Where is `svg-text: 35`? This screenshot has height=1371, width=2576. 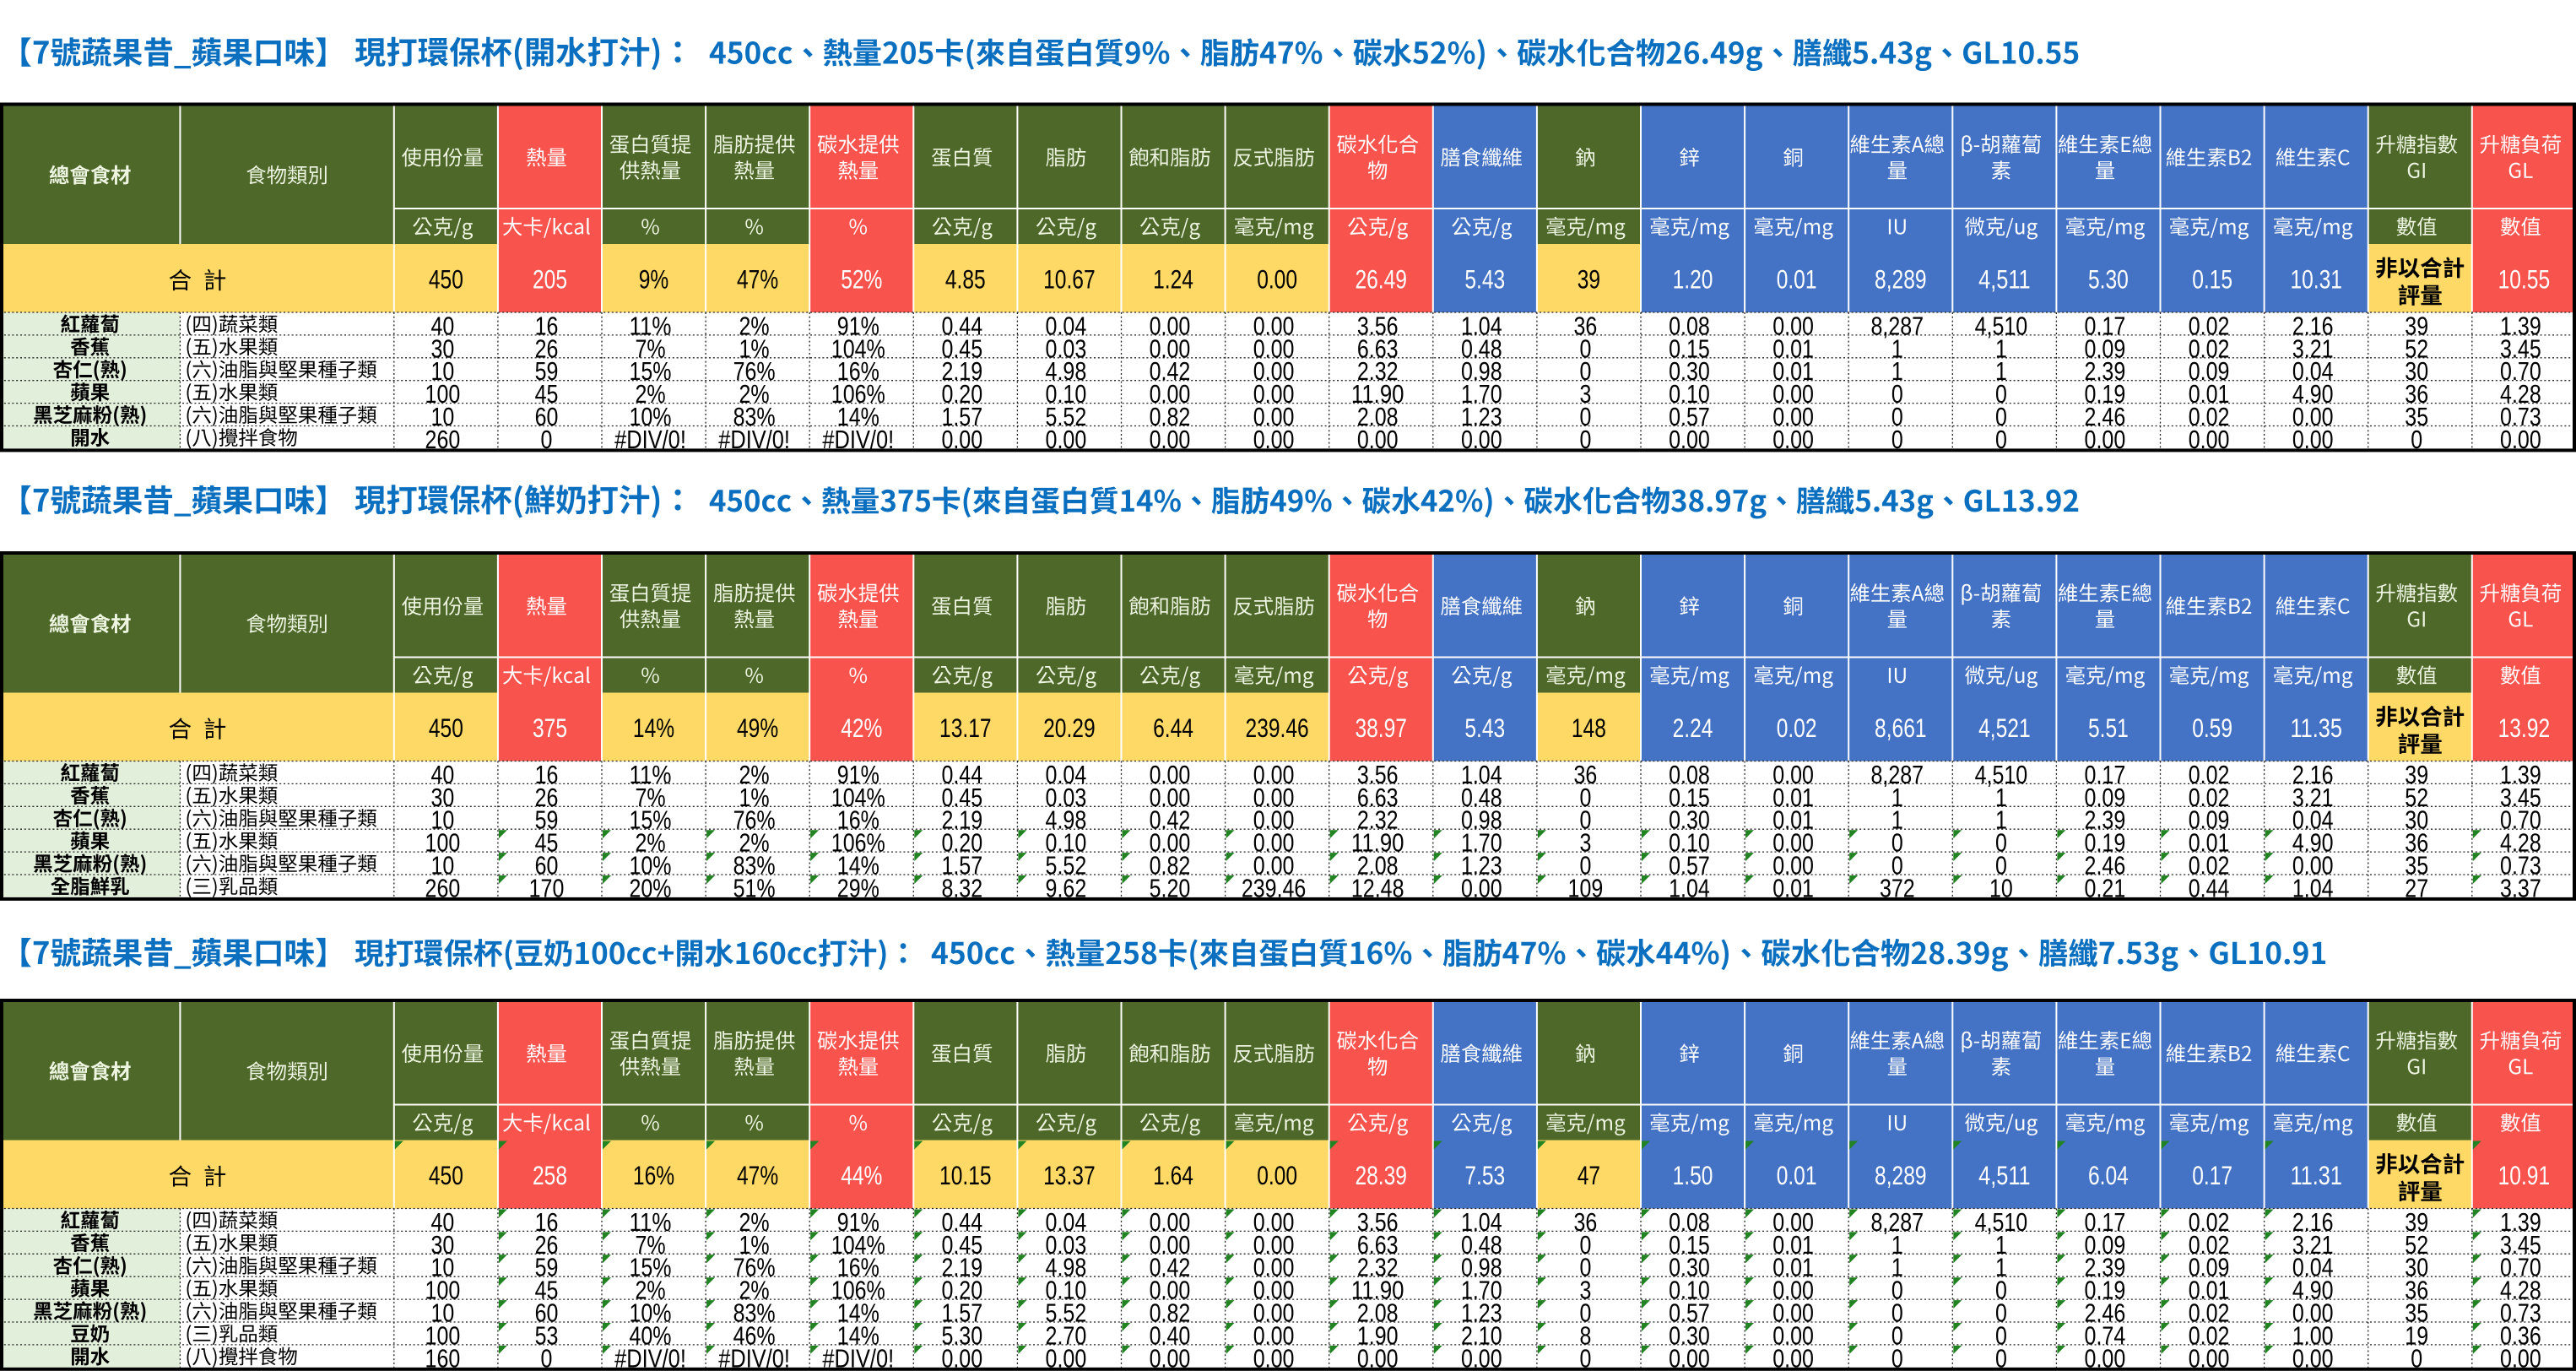 svg-text: 35 is located at coordinates (2416, 866).